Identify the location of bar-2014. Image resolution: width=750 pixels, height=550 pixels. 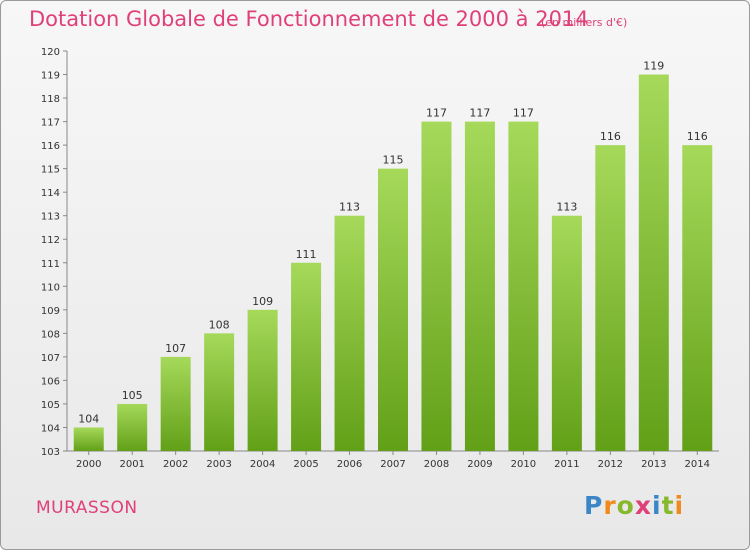
(697, 298).